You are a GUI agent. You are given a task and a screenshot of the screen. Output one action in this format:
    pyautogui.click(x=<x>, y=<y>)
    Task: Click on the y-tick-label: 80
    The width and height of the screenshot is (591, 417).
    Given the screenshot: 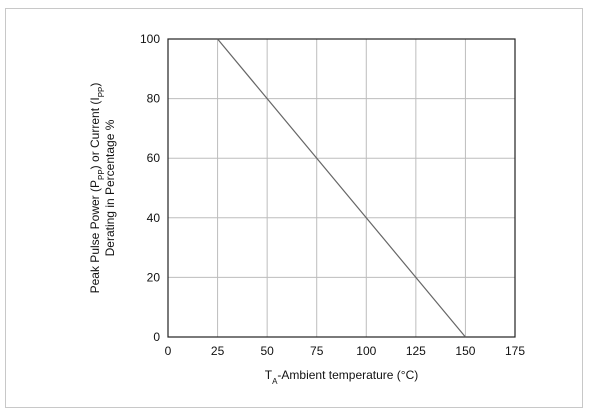 What is the action you would take?
    pyautogui.click(x=154, y=99)
    